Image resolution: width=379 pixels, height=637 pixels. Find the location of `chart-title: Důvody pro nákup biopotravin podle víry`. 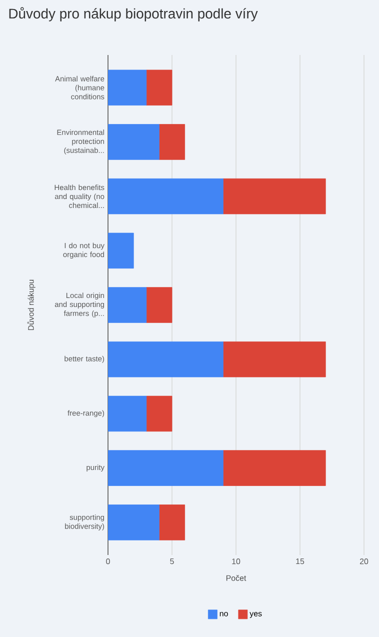

chart-title: Důvody pro nákup biopotravin podle víry is located at coordinates (133, 14).